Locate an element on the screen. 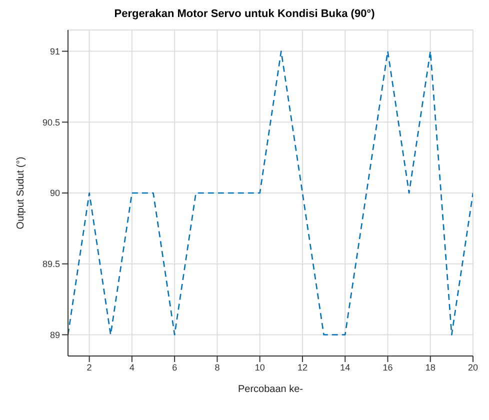 This screenshot has height=420, width=489. x-tick-label: 18 is located at coordinates (430, 367).